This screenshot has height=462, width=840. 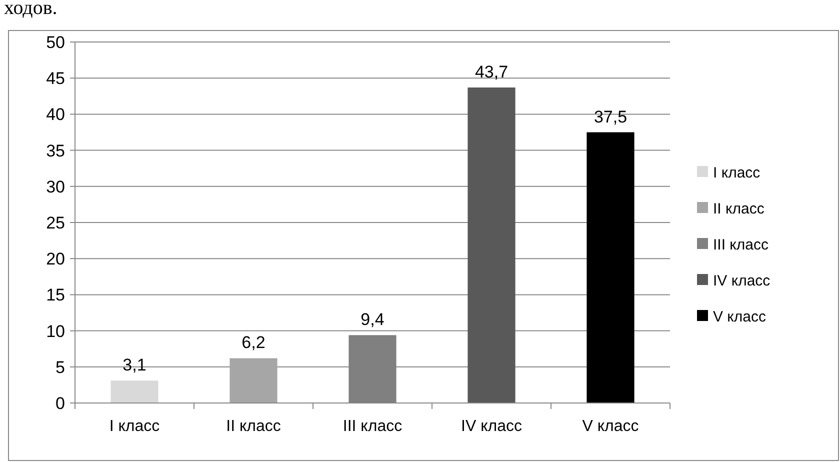 I want to click on data-label: 9,4, so click(x=372, y=320).